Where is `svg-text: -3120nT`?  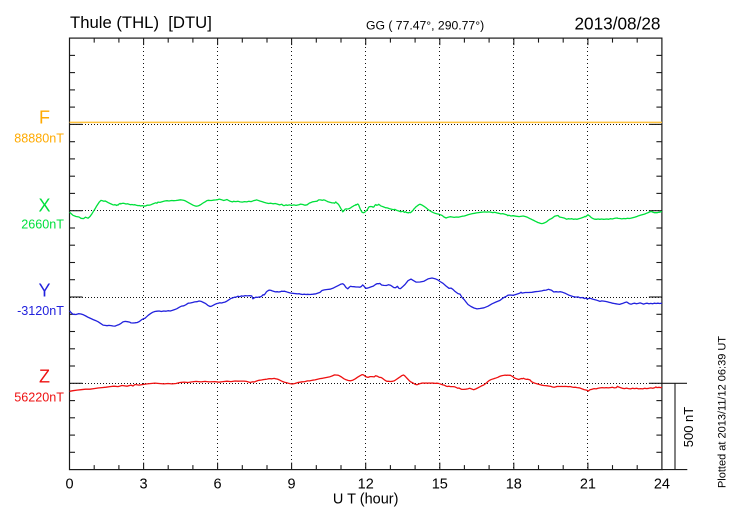 svg-text: -3120nT is located at coordinates (40, 311).